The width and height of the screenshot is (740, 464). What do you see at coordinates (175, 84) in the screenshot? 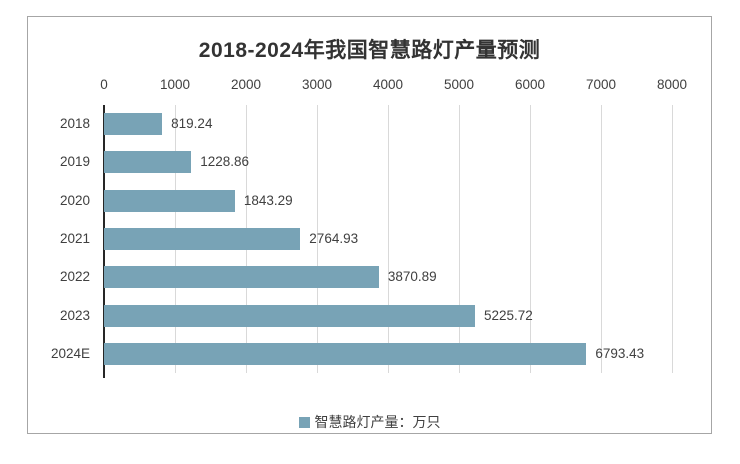
I see `x-tick-label: 1000` at bounding box center [175, 84].